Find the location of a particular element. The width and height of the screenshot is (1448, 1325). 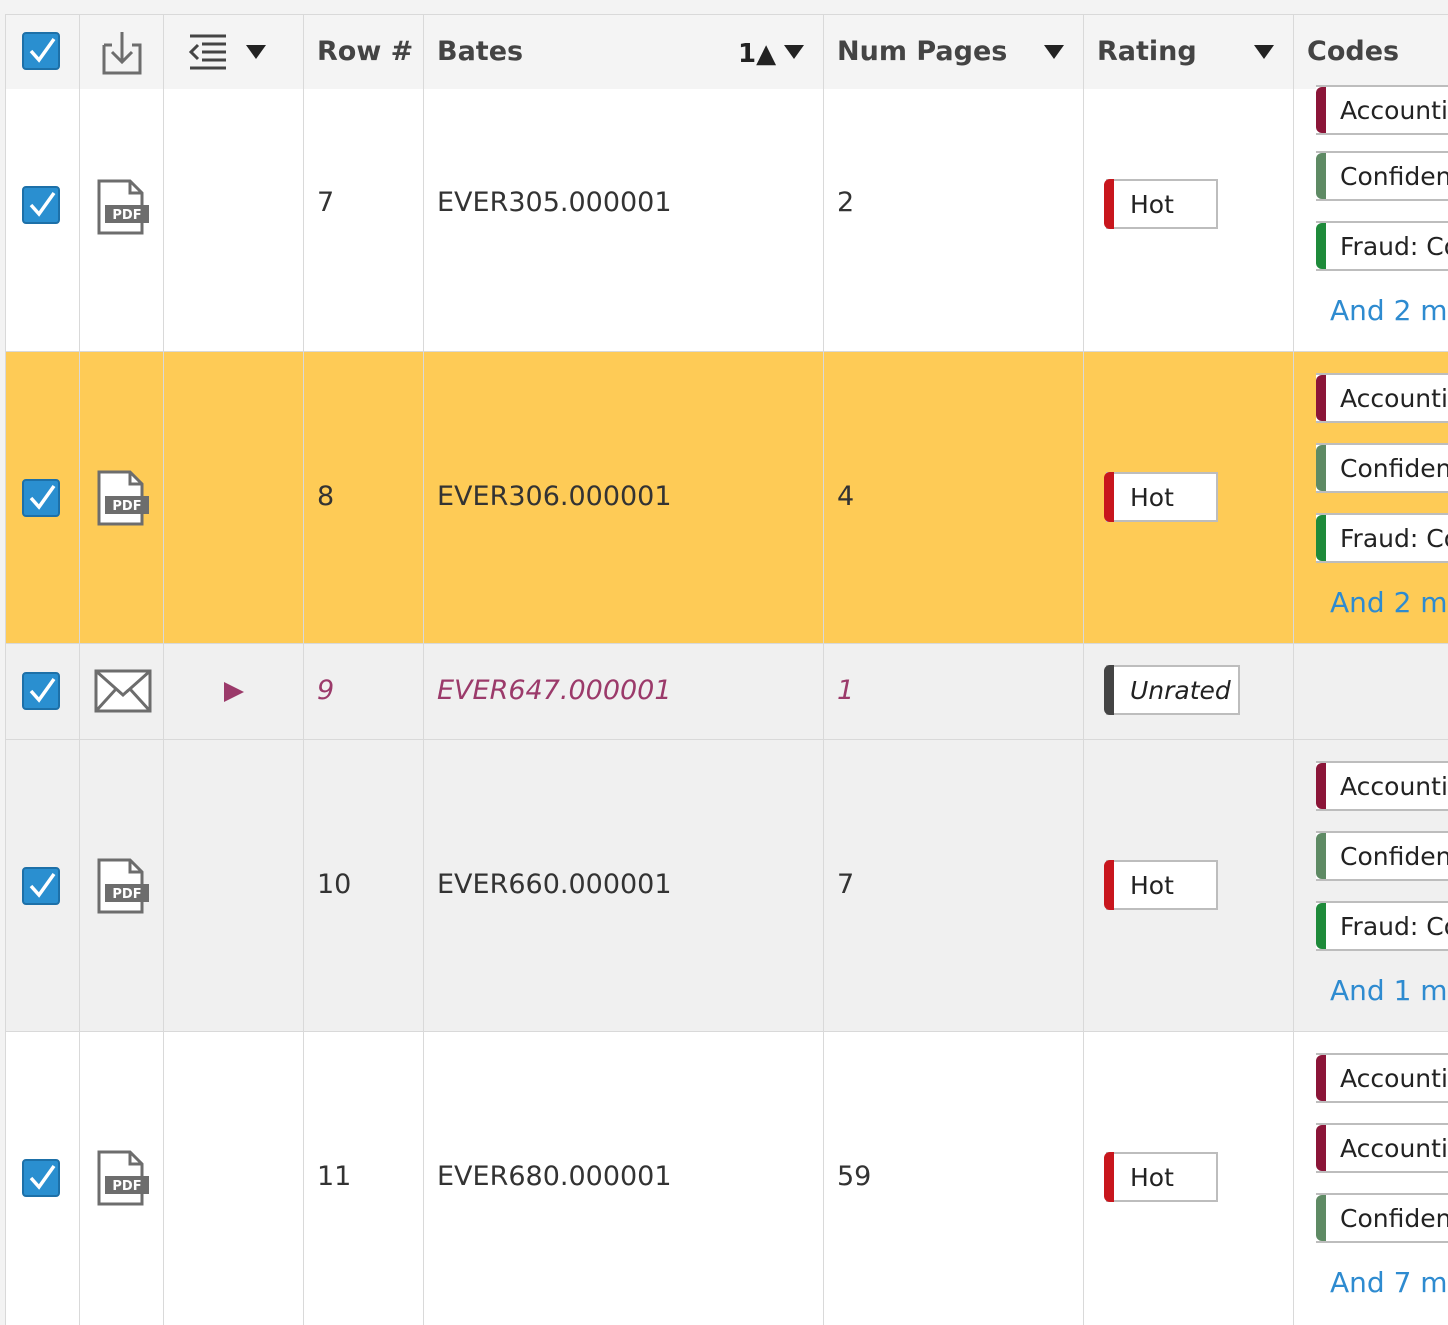

grid-header: Row # Bates 1▲ Num Pages Rating Codes is located at coordinates (727, 52).